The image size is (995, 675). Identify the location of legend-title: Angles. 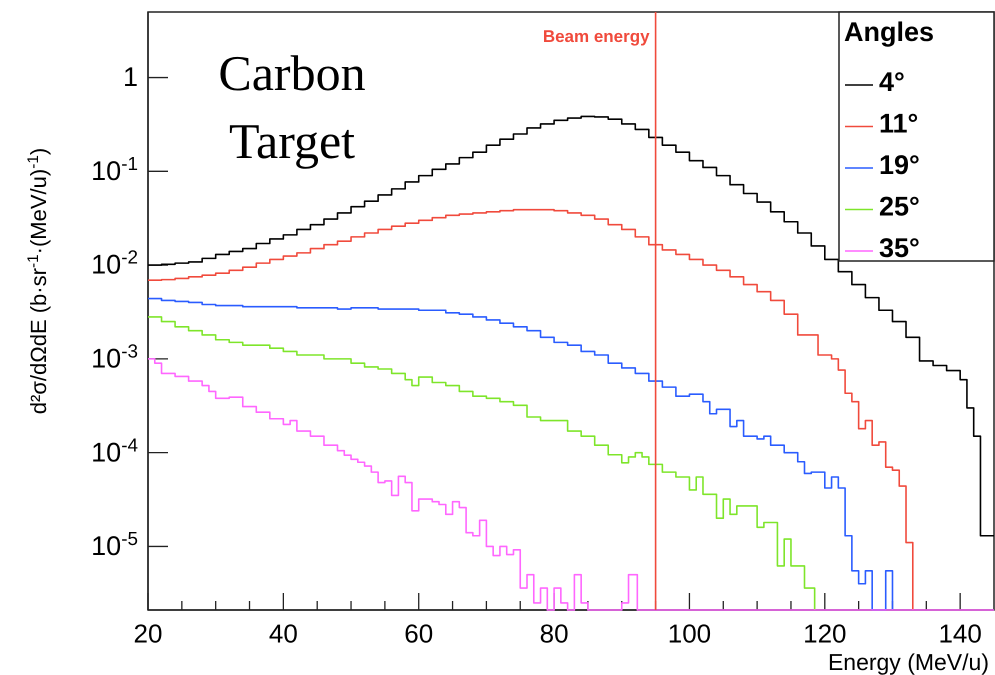
(889, 32).